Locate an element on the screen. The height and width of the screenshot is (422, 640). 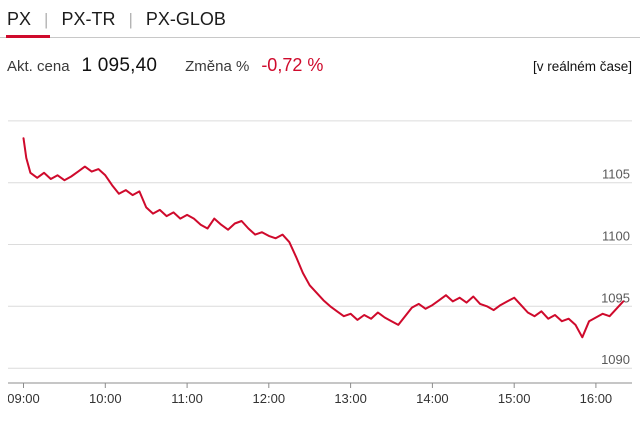
tab-px: PX is located at coordinates (19, 19).